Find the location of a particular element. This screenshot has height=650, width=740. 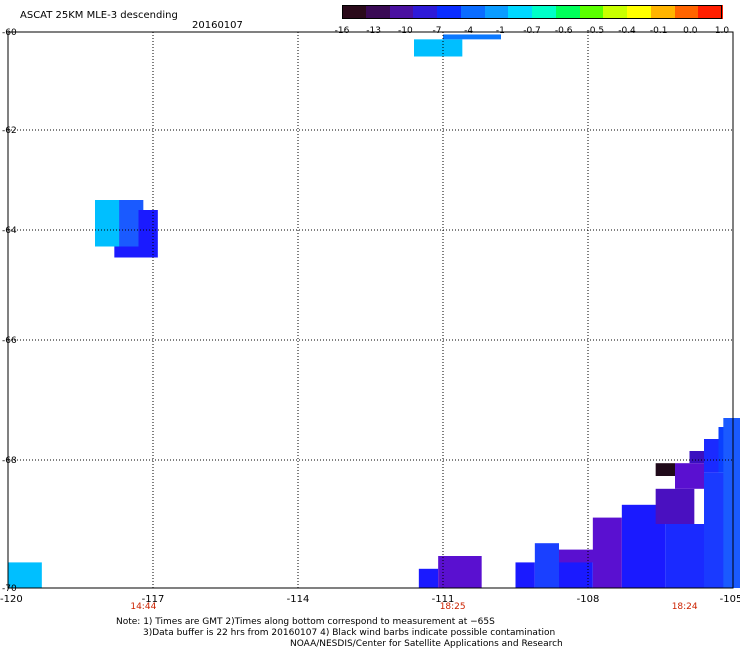

colorbar-tick-label: -1 is located at coordinates (500, 31).